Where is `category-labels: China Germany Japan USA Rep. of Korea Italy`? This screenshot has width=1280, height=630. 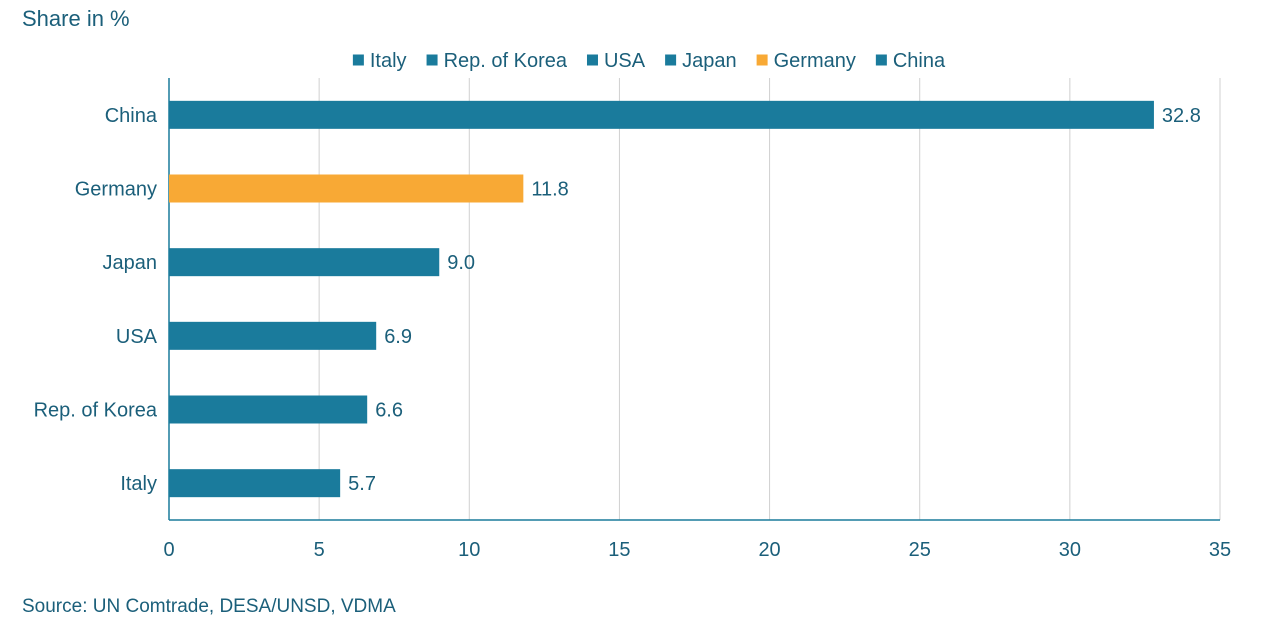 category-labels: China Germany Japan USA Rep. of Korea Italy is located at coordinates (96, 300).